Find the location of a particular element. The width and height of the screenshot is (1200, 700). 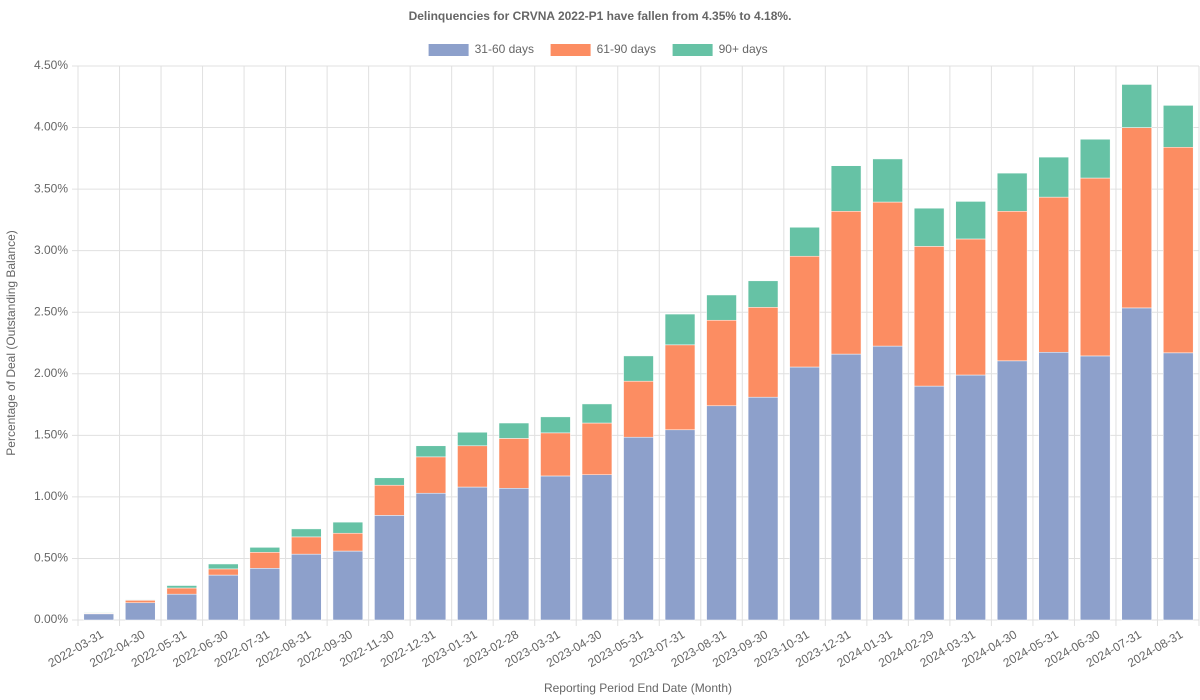

legend-label: 31-60 days is located at coordinates (504, 49).